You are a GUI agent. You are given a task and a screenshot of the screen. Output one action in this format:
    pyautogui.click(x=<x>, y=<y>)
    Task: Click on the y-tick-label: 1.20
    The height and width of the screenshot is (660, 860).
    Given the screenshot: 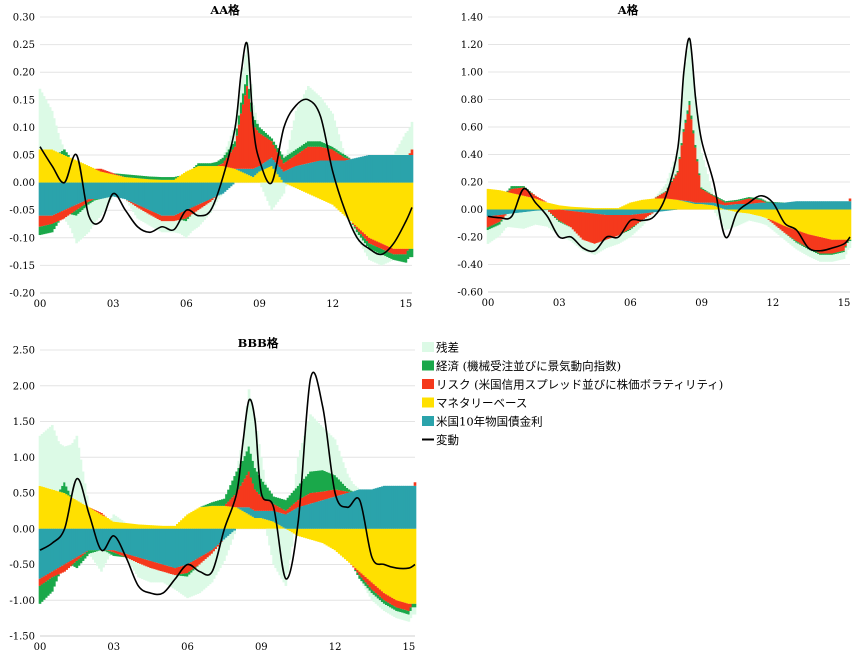 What is the action you would take?
    pyautogui.click(x=472, y=45)
    